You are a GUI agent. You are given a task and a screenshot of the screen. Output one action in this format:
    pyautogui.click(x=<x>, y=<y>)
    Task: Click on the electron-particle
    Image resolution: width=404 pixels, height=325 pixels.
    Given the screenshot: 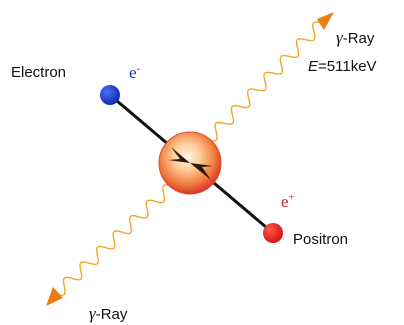 What is the action you would take?
    pyautogui.click(x=110, y=95)
    